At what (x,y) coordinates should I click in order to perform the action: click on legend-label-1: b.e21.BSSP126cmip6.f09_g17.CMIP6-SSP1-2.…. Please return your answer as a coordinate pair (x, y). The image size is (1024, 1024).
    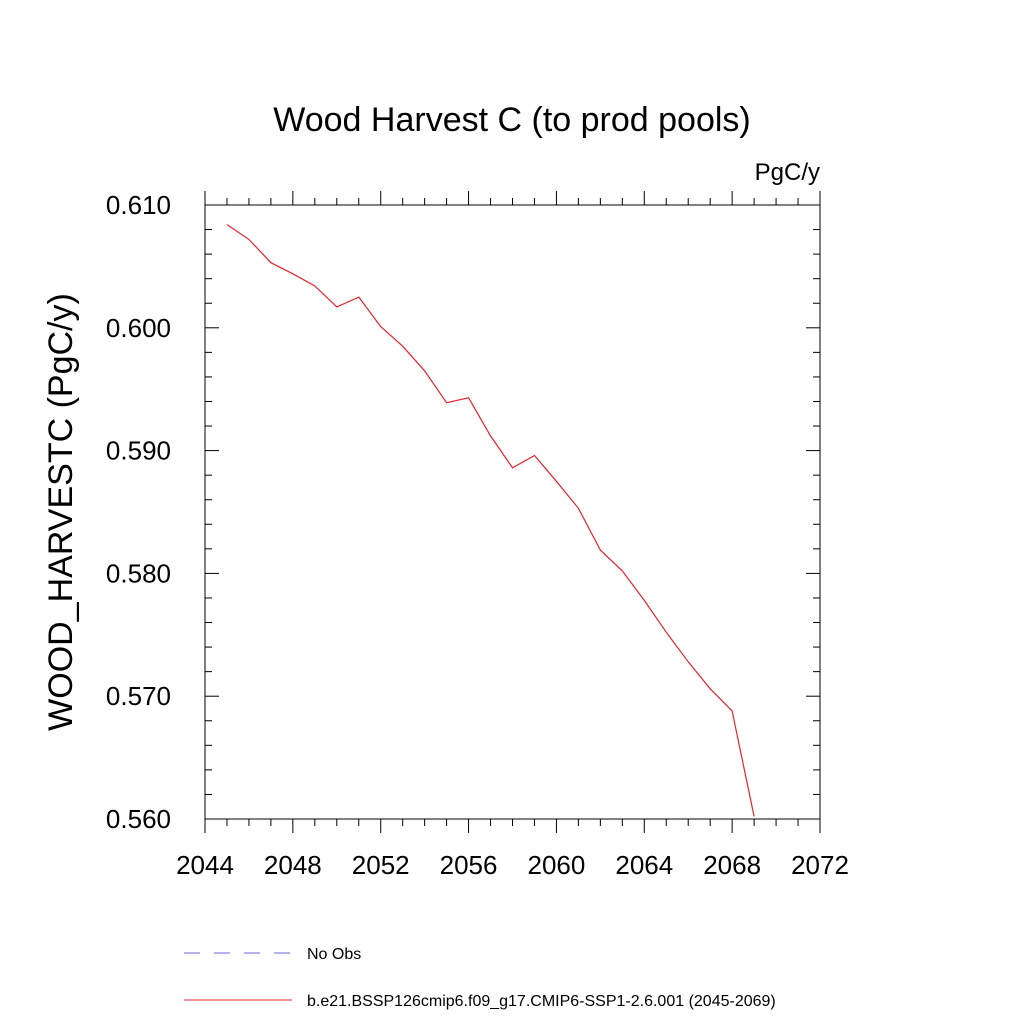
    Looking at the image, I should click on (541, 1001).